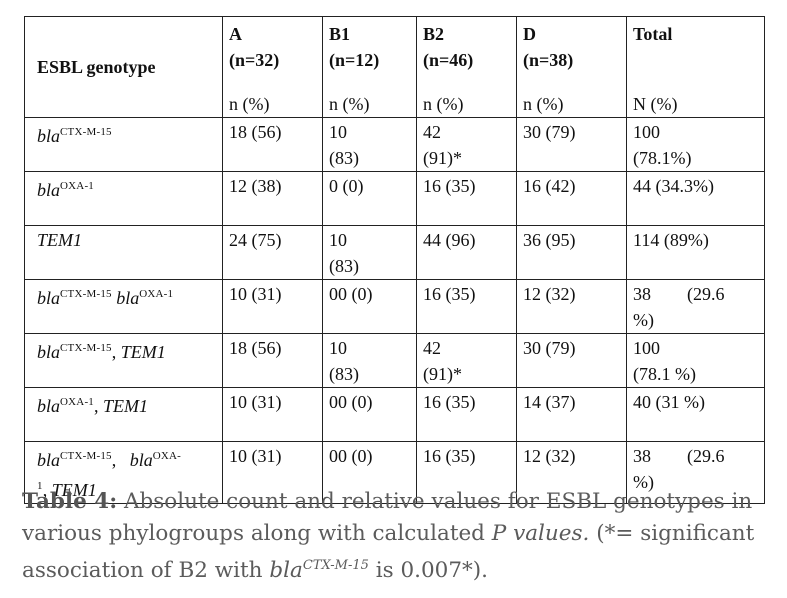 The width and height of the screenshot is (787, 598). What do you see at coordinates (448, 60) in the screenshot?
I see `column-count: (n=46)` at bounding box center [448, 60].